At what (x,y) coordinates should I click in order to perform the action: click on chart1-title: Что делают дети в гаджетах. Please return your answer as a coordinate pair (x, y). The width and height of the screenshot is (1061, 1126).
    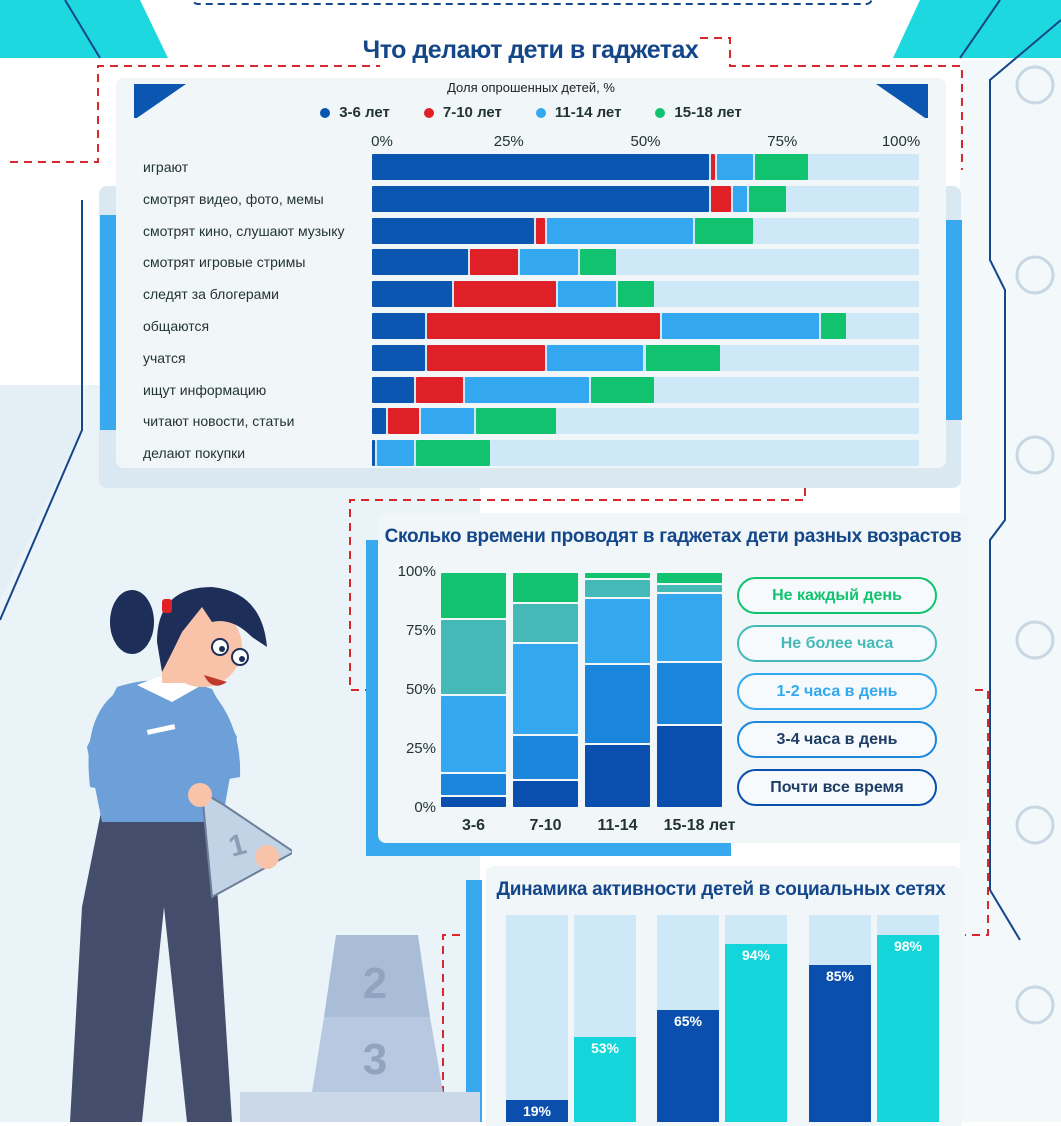
    Looking at the image, I should click on (530, 50).